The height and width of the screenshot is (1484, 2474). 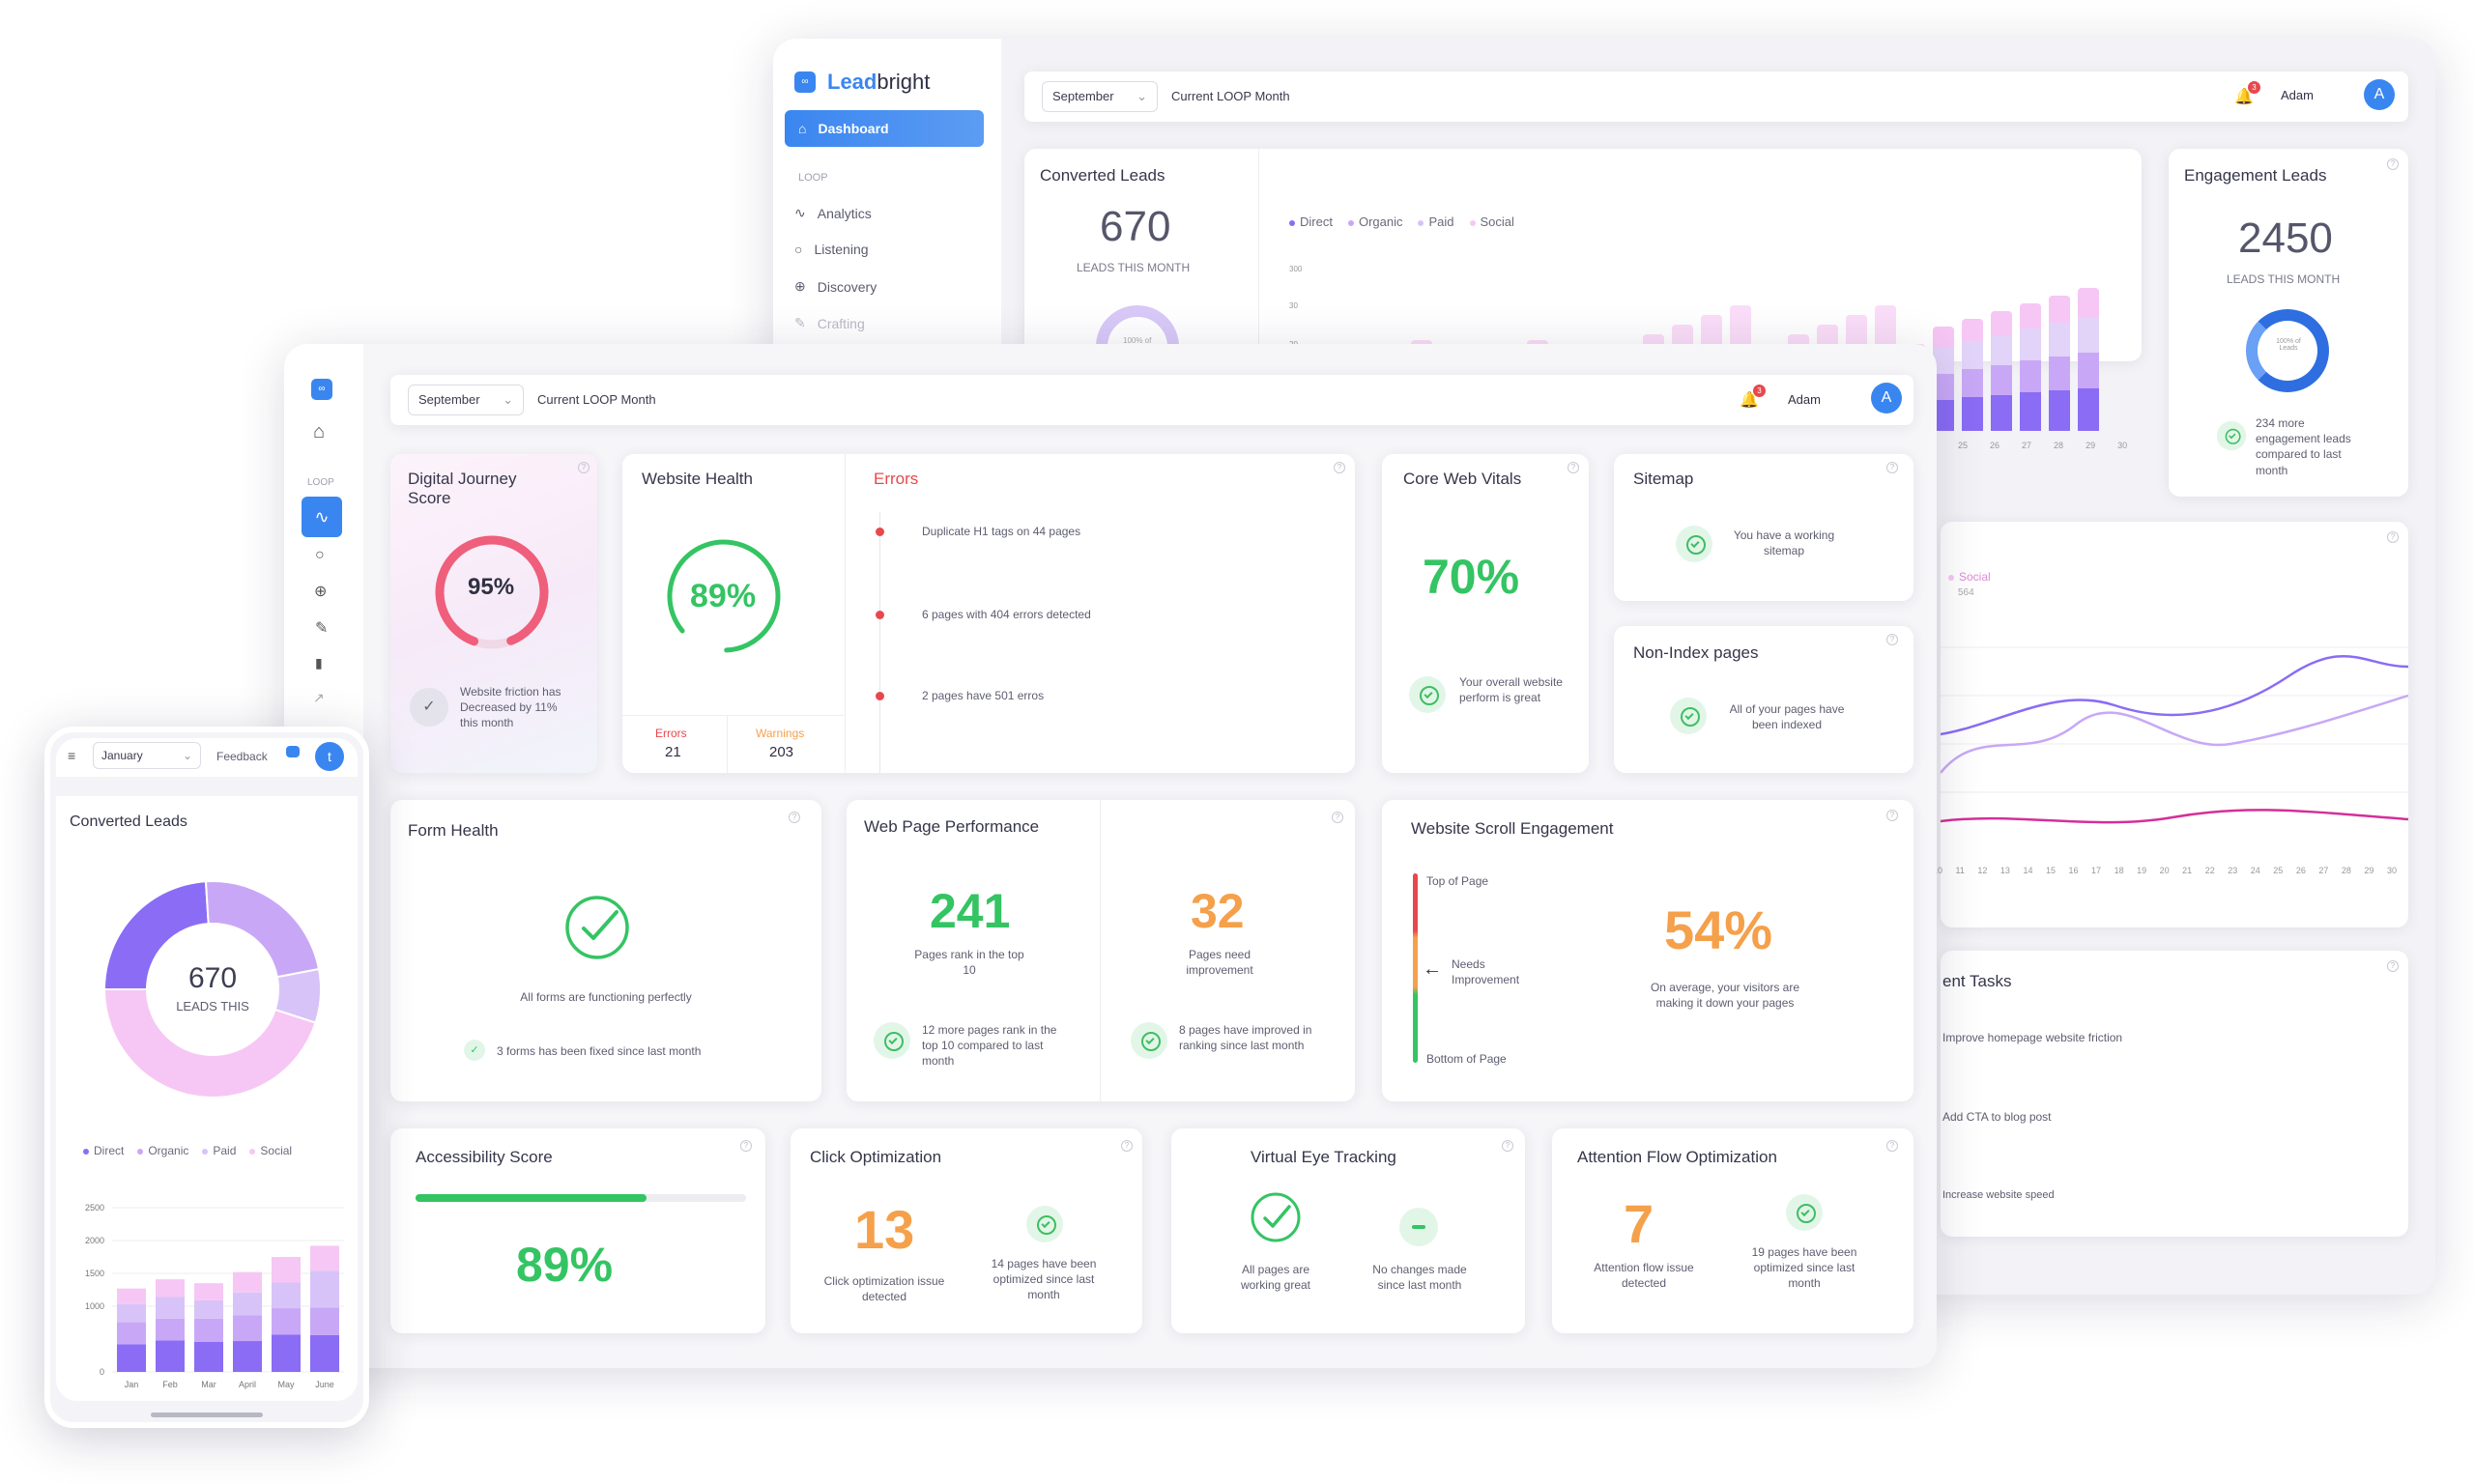 I want to click on brand-logo: ∞ Leadbright, so click(x=862, y=82).